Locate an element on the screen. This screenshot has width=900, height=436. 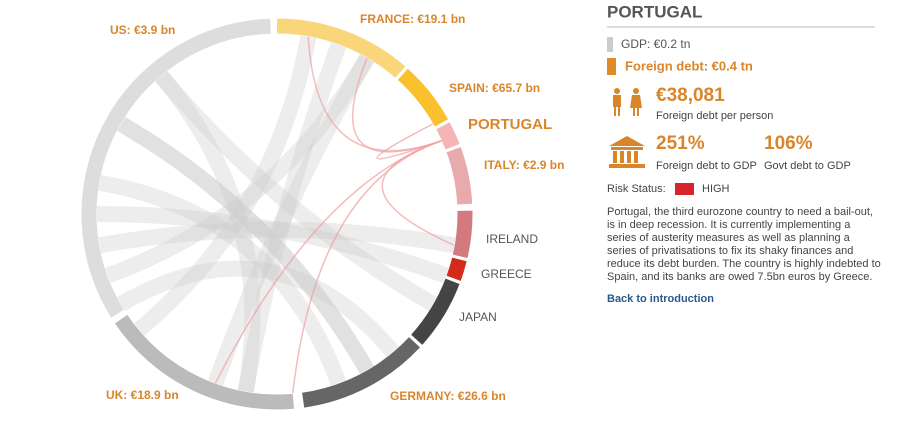
foreign-debt: Foreign debt: €0.4 tn is located at coordinates (689, 65).